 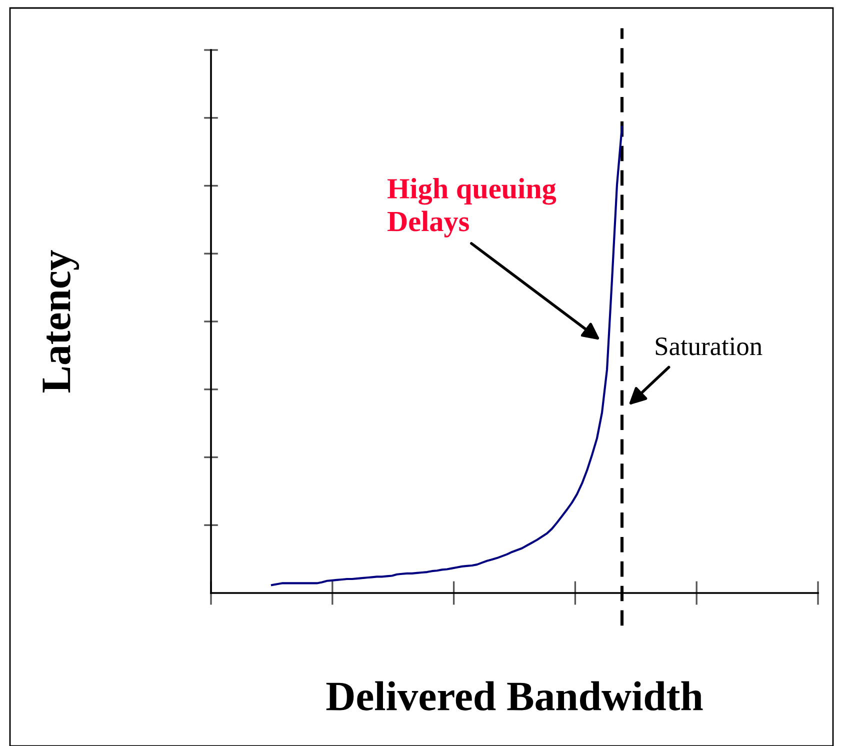 I want to click on x-axis-title: Delivered Bandwidth, so click(x=514, y=696).